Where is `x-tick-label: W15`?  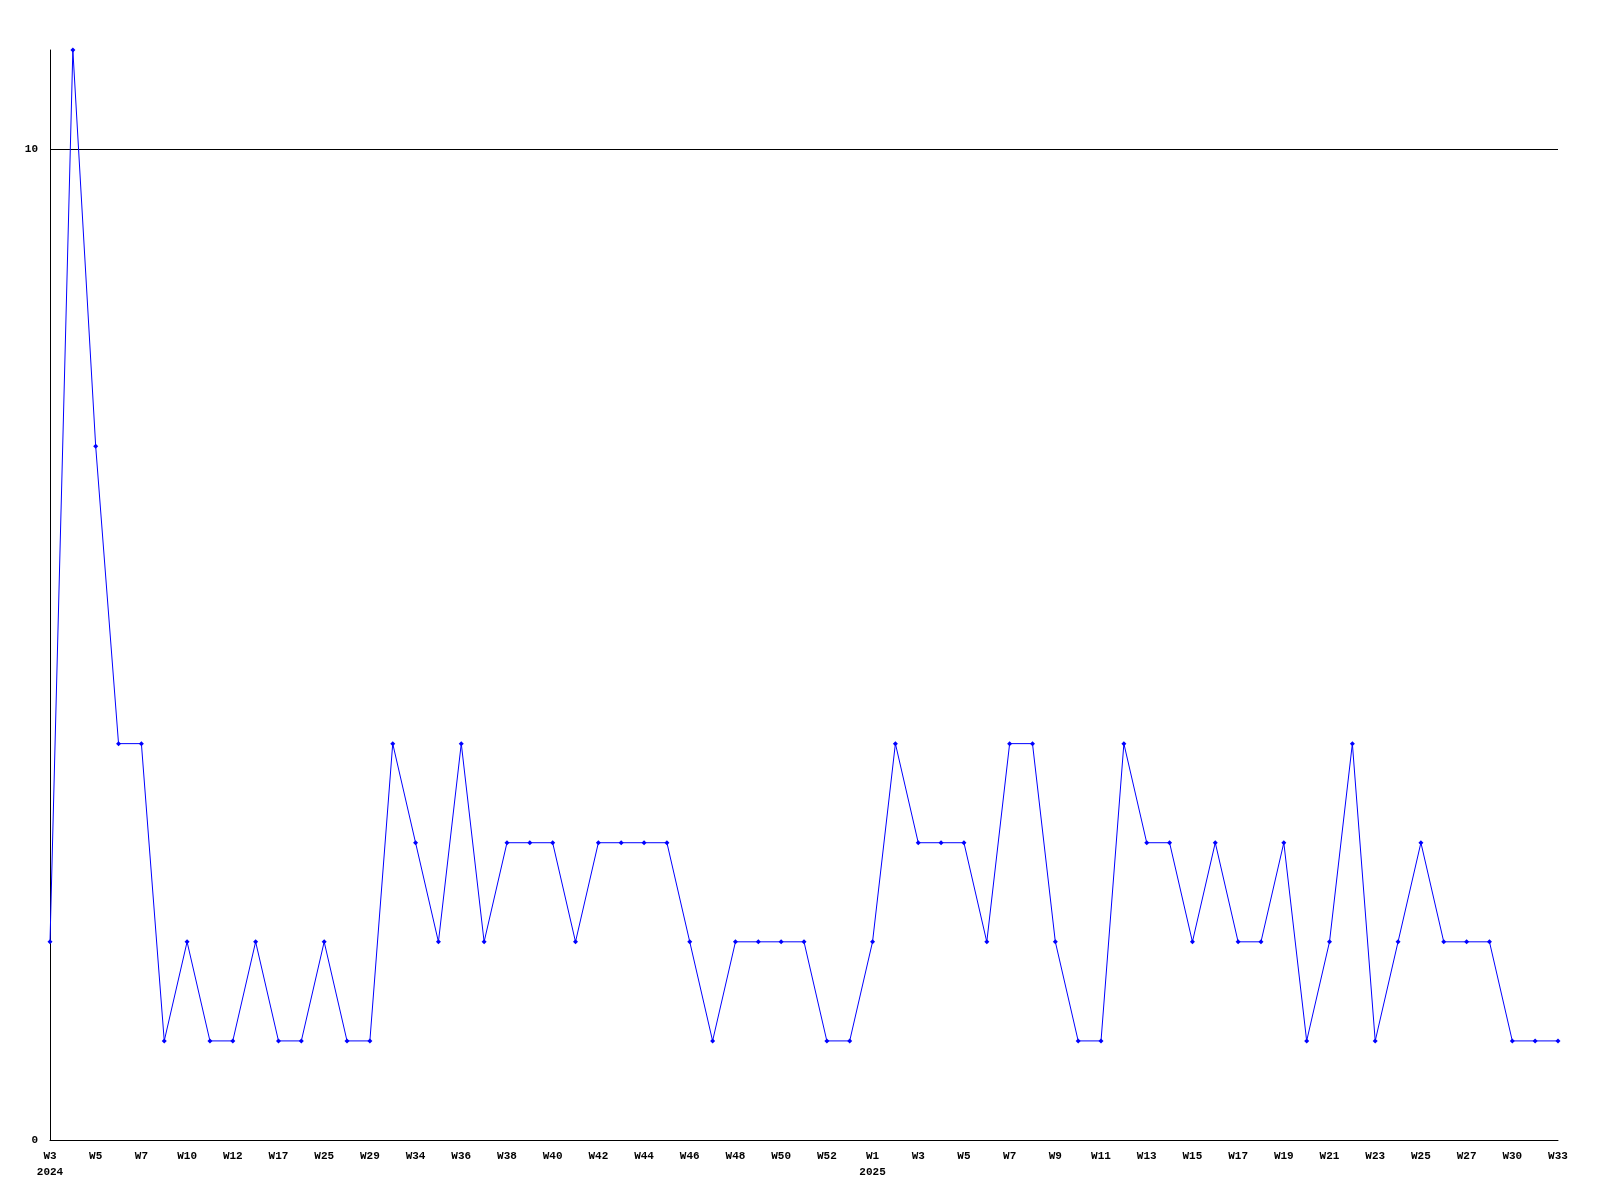 x-tick-label: W15 is located at coordinates (1192, 1156).